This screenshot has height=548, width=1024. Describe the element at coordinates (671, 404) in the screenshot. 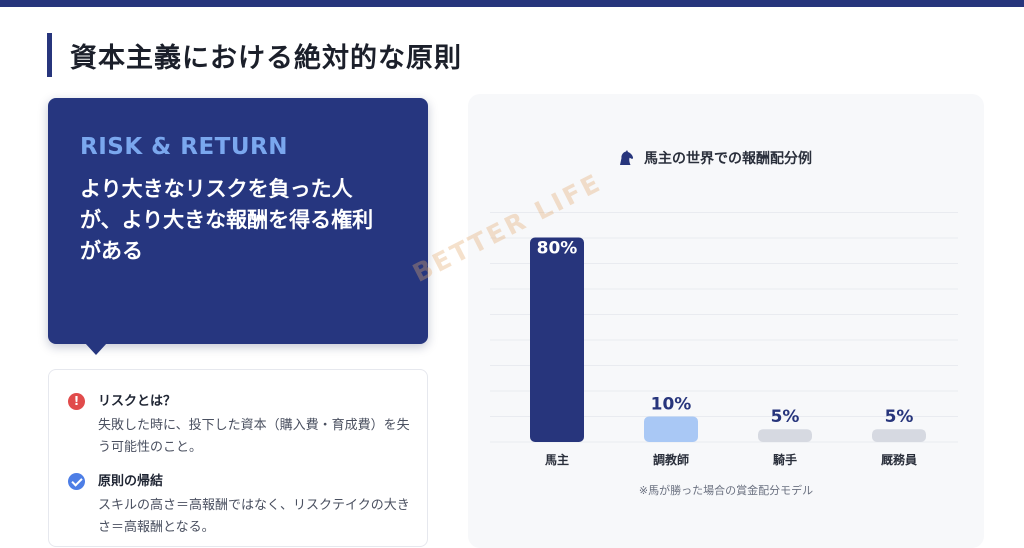

I see `data-label: 10%` at that location.